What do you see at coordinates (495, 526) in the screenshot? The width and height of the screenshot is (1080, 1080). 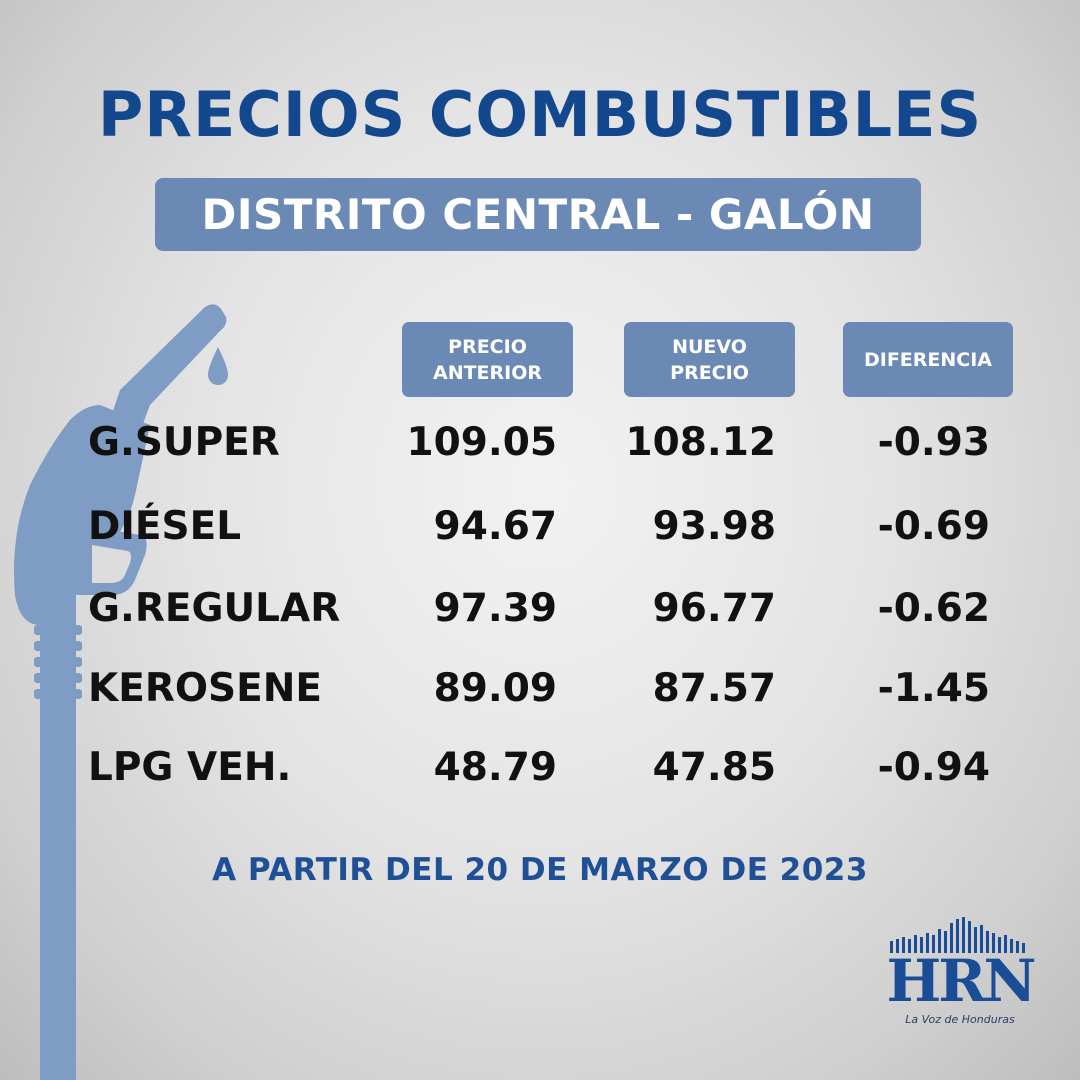 I see `precio-anterior: 94.67` at bounding box center [495, 526].